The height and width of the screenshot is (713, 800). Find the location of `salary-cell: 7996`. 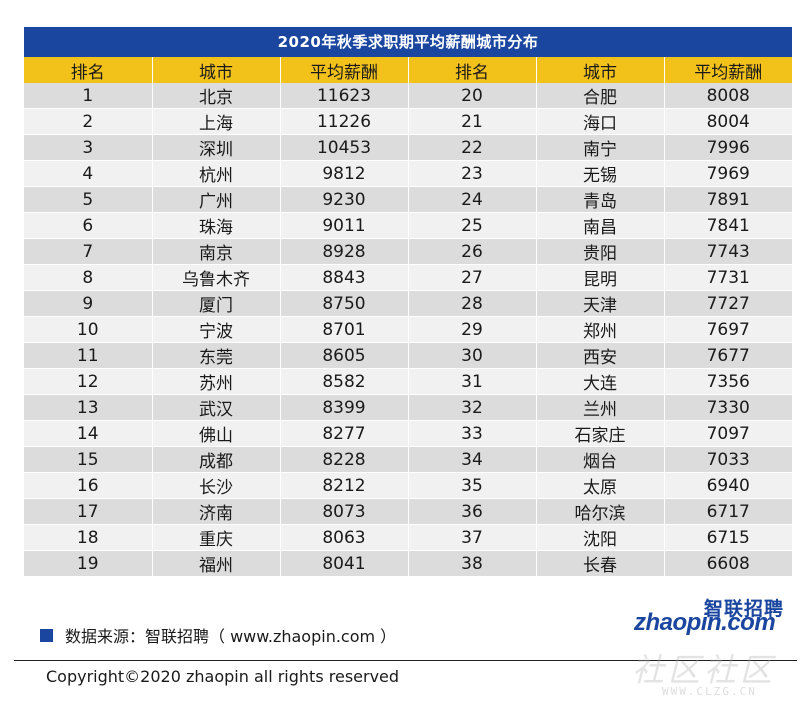

salary-cell: 7996 is located at coordinates (728, 147).